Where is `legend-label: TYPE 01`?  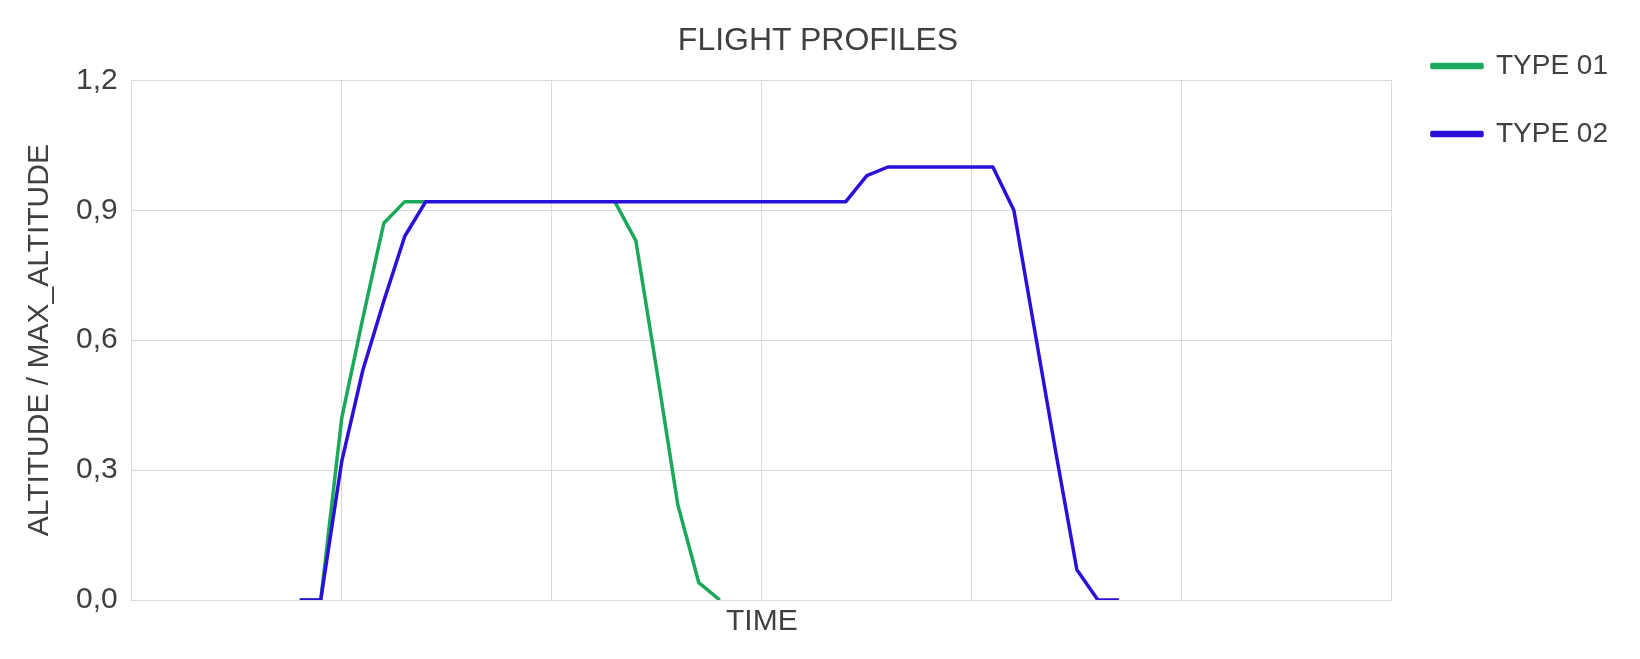
legend-label: TYPE 01 is located at coordinates (1552, 64).